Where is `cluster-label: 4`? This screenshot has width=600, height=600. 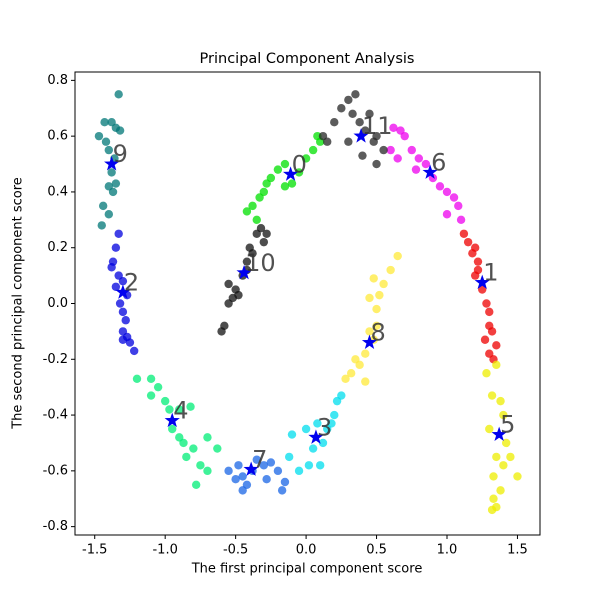 cluster-label: 4 is located at coordinates (180, 411).